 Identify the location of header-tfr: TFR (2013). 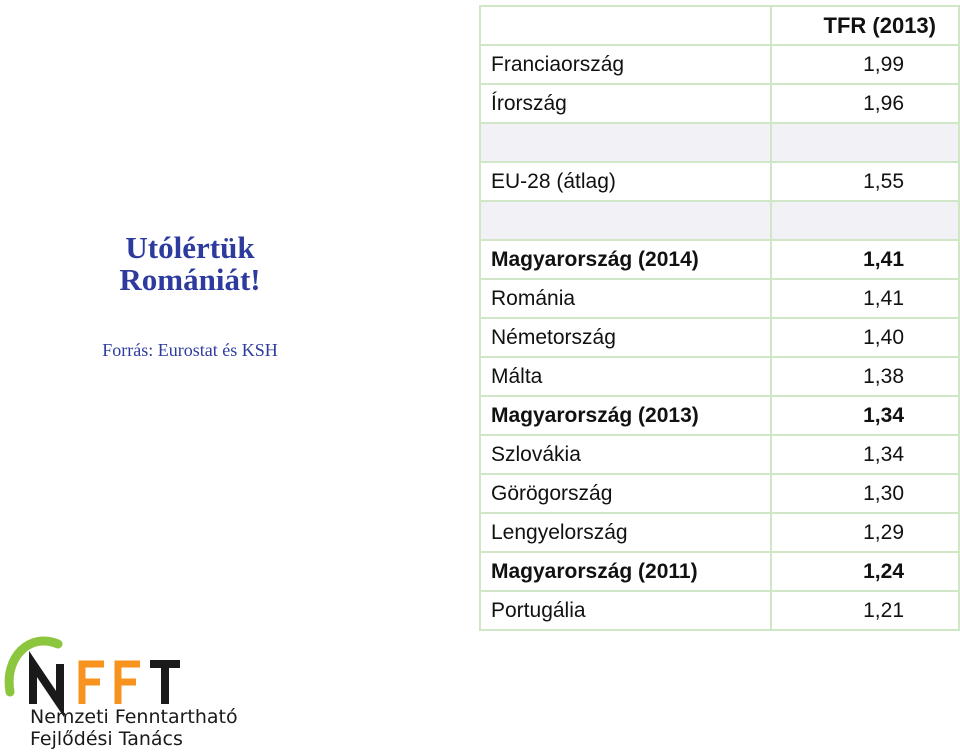
(864, 25).